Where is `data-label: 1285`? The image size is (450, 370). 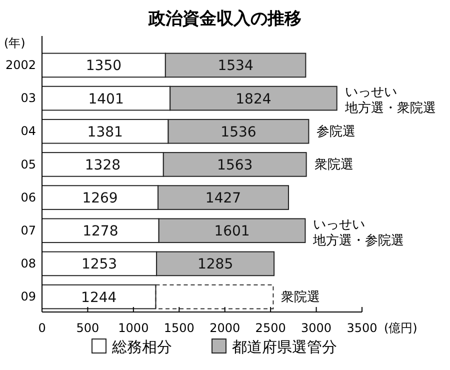
data-label: 1285 is located at coordinates (215, 264).